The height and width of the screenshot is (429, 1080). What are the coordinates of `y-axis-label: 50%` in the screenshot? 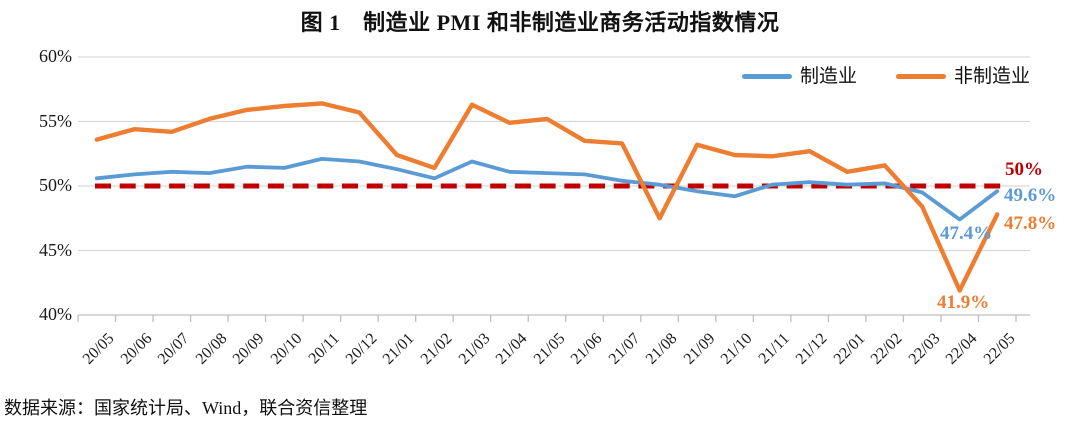 It's located at (55, 185).